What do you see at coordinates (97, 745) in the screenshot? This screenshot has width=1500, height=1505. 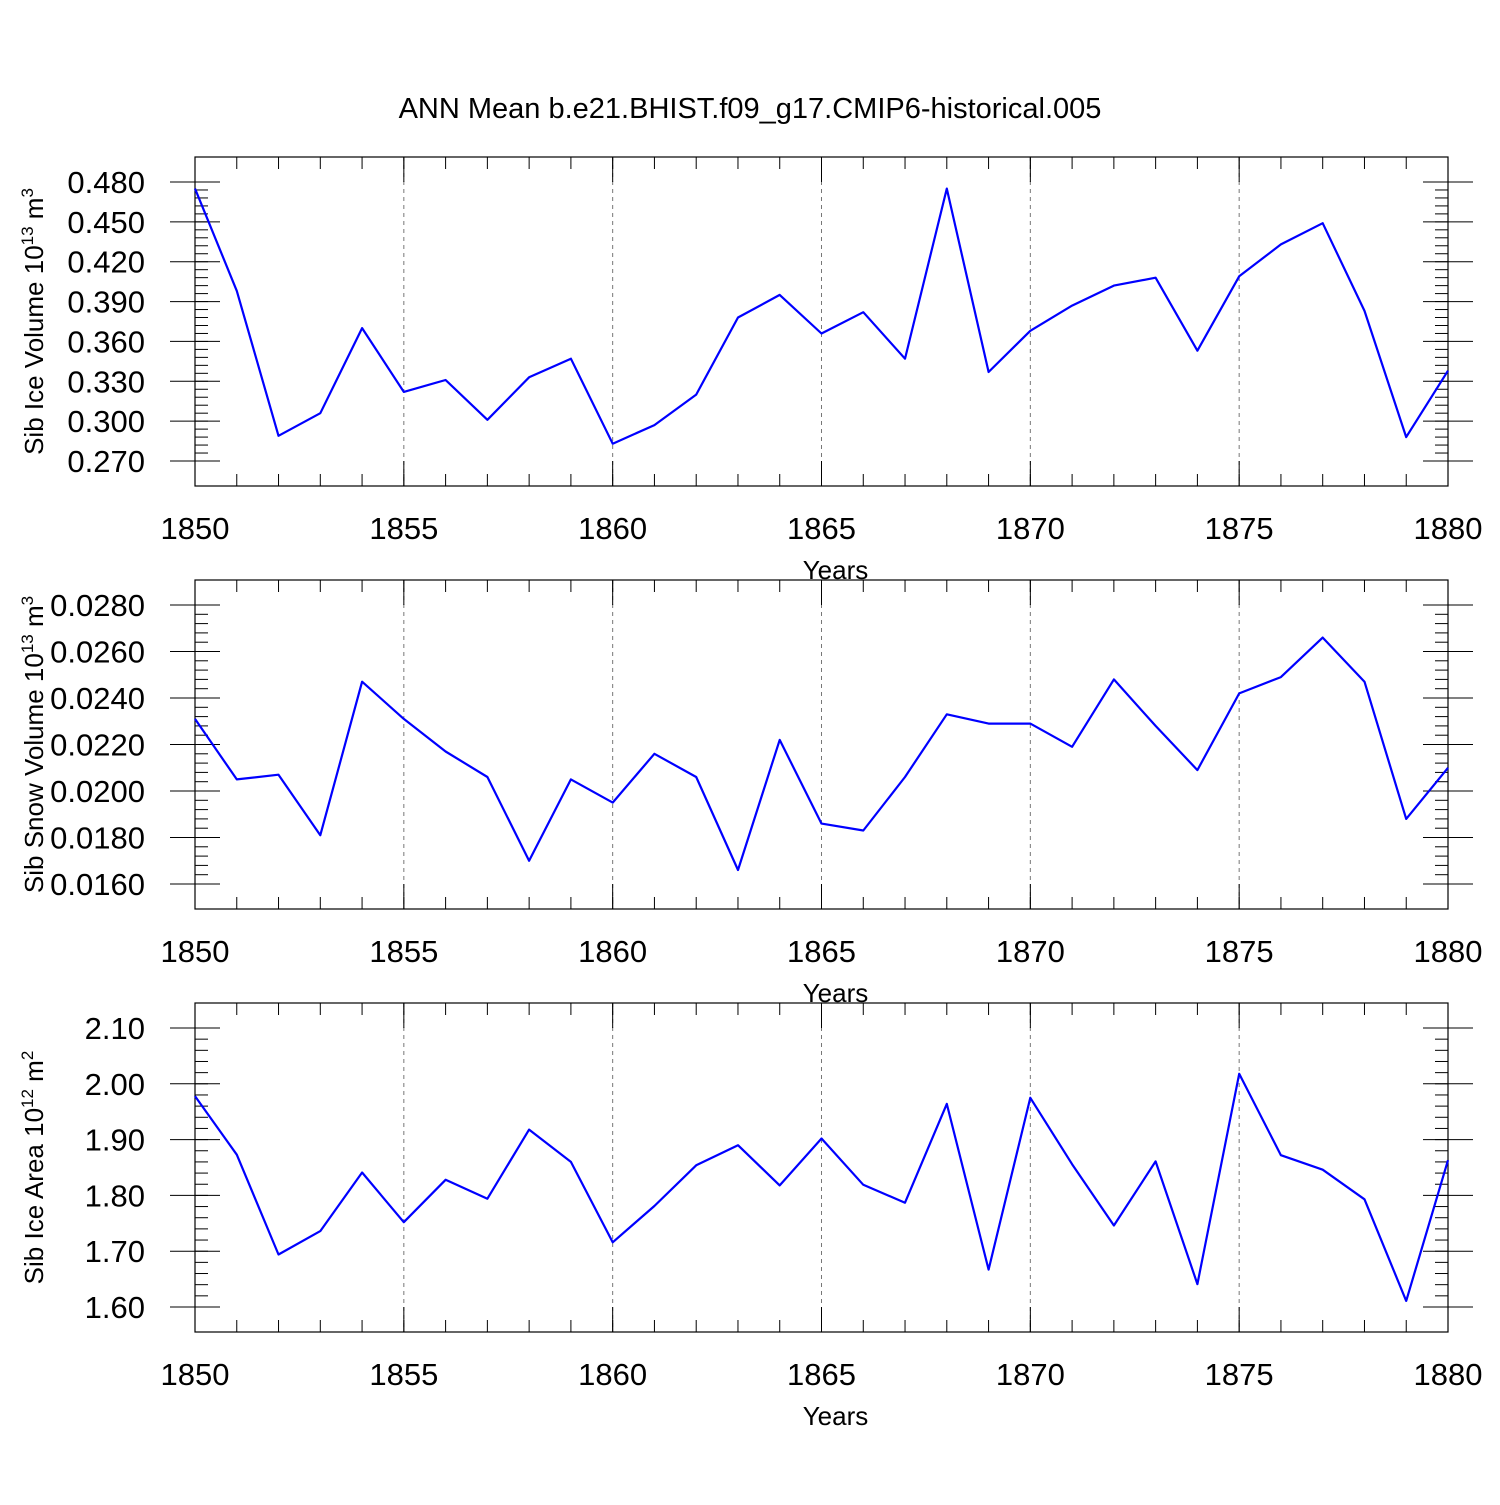 I see `y-tick-label: 0.0220` at bounding box center [97, 745].